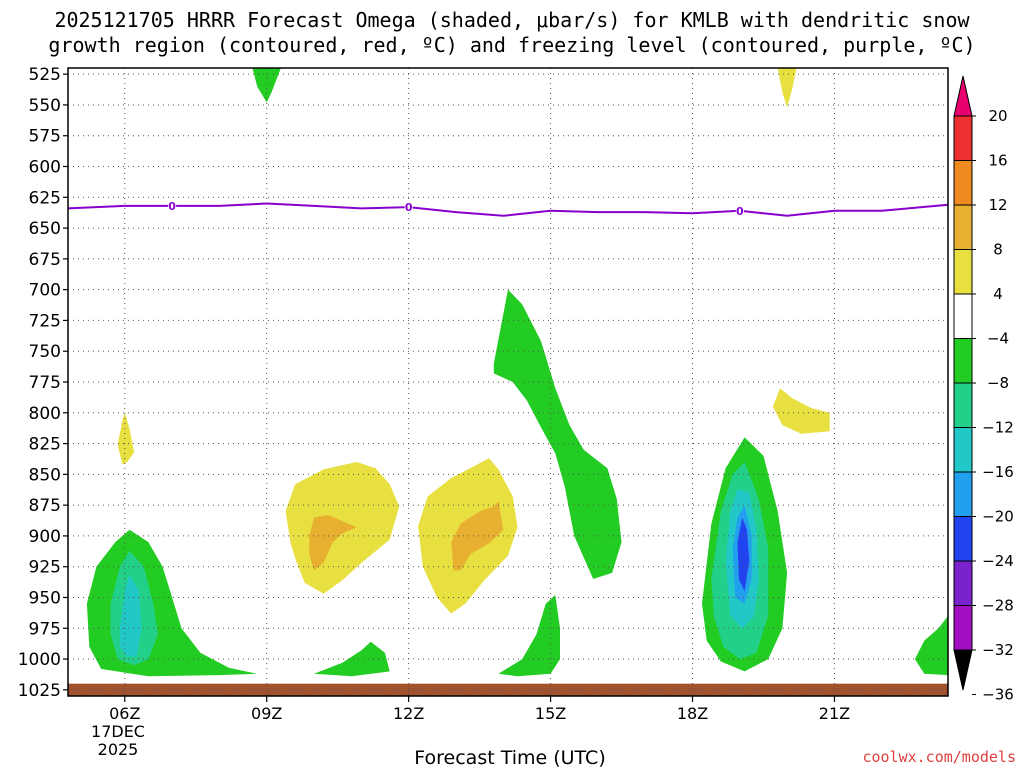 This screenshot has height=768, width=1024. Describe the element at coordinates (45, 506) in the screenshot. I see `ytick-label-875: 875` at that location.